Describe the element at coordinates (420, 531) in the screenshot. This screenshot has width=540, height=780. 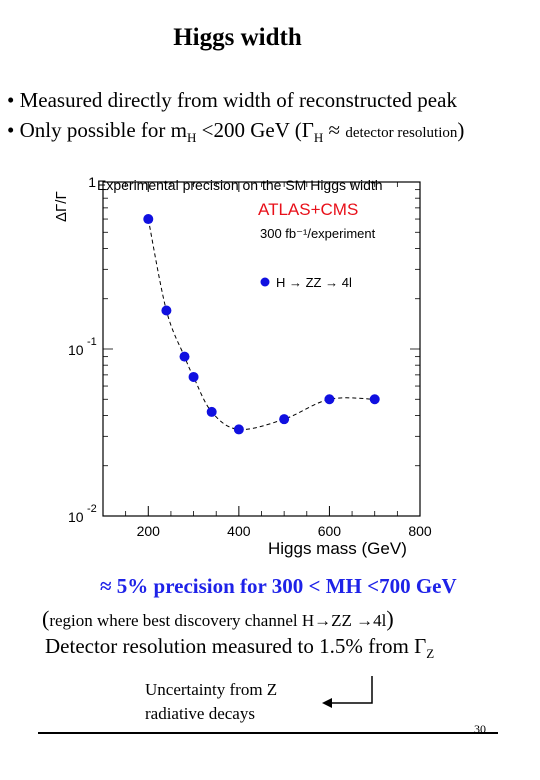
I see `x-tick-label: 800` at that location.